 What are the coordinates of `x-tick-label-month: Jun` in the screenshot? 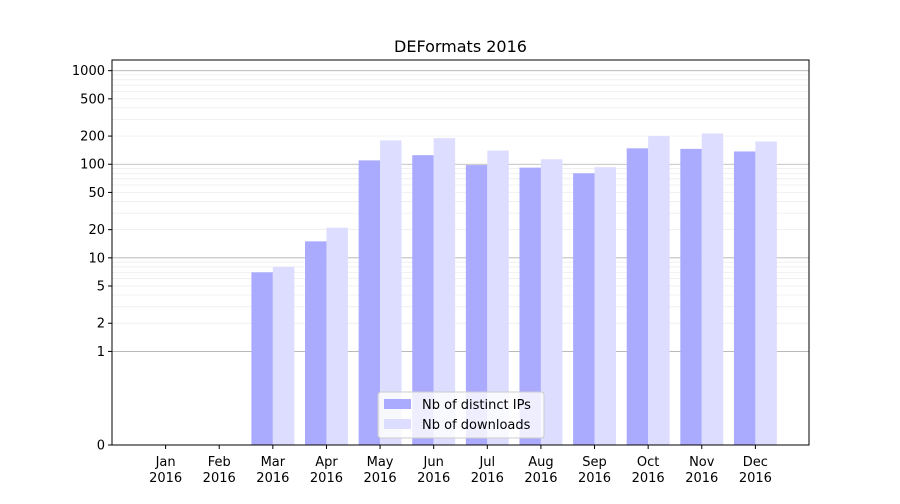 It's located at (433, 462).